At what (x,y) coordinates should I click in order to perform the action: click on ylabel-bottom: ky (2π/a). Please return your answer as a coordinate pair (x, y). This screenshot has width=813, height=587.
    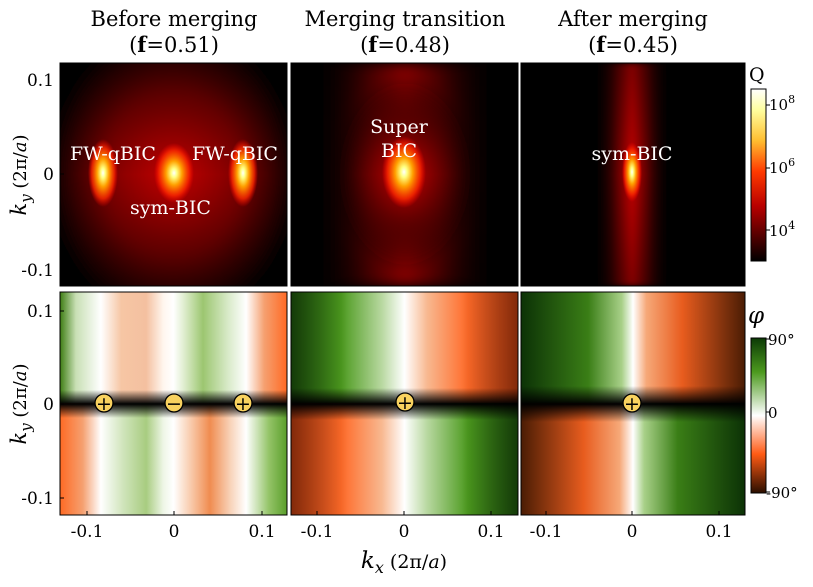
    Looking at the image, I should click on (21, 403).